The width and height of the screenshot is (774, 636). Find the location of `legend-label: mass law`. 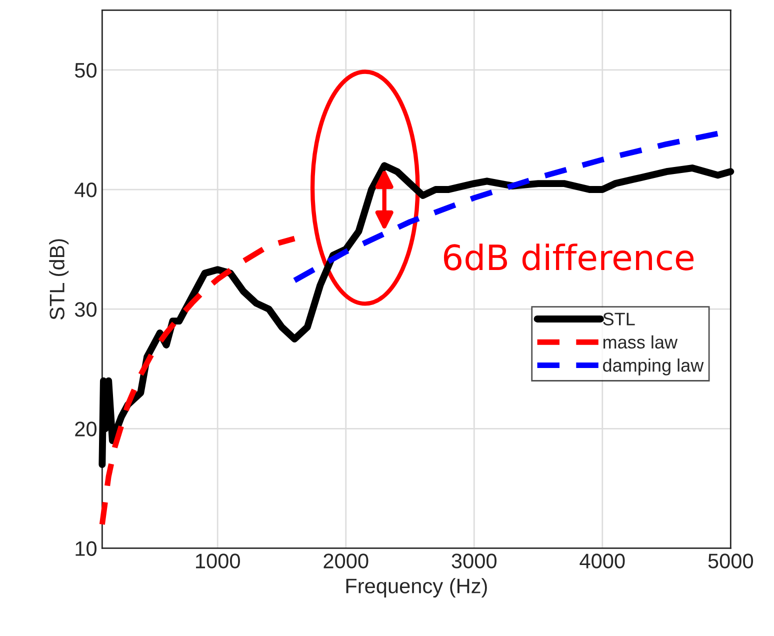

legend-label: mass law is located at coordinates (640, 342).